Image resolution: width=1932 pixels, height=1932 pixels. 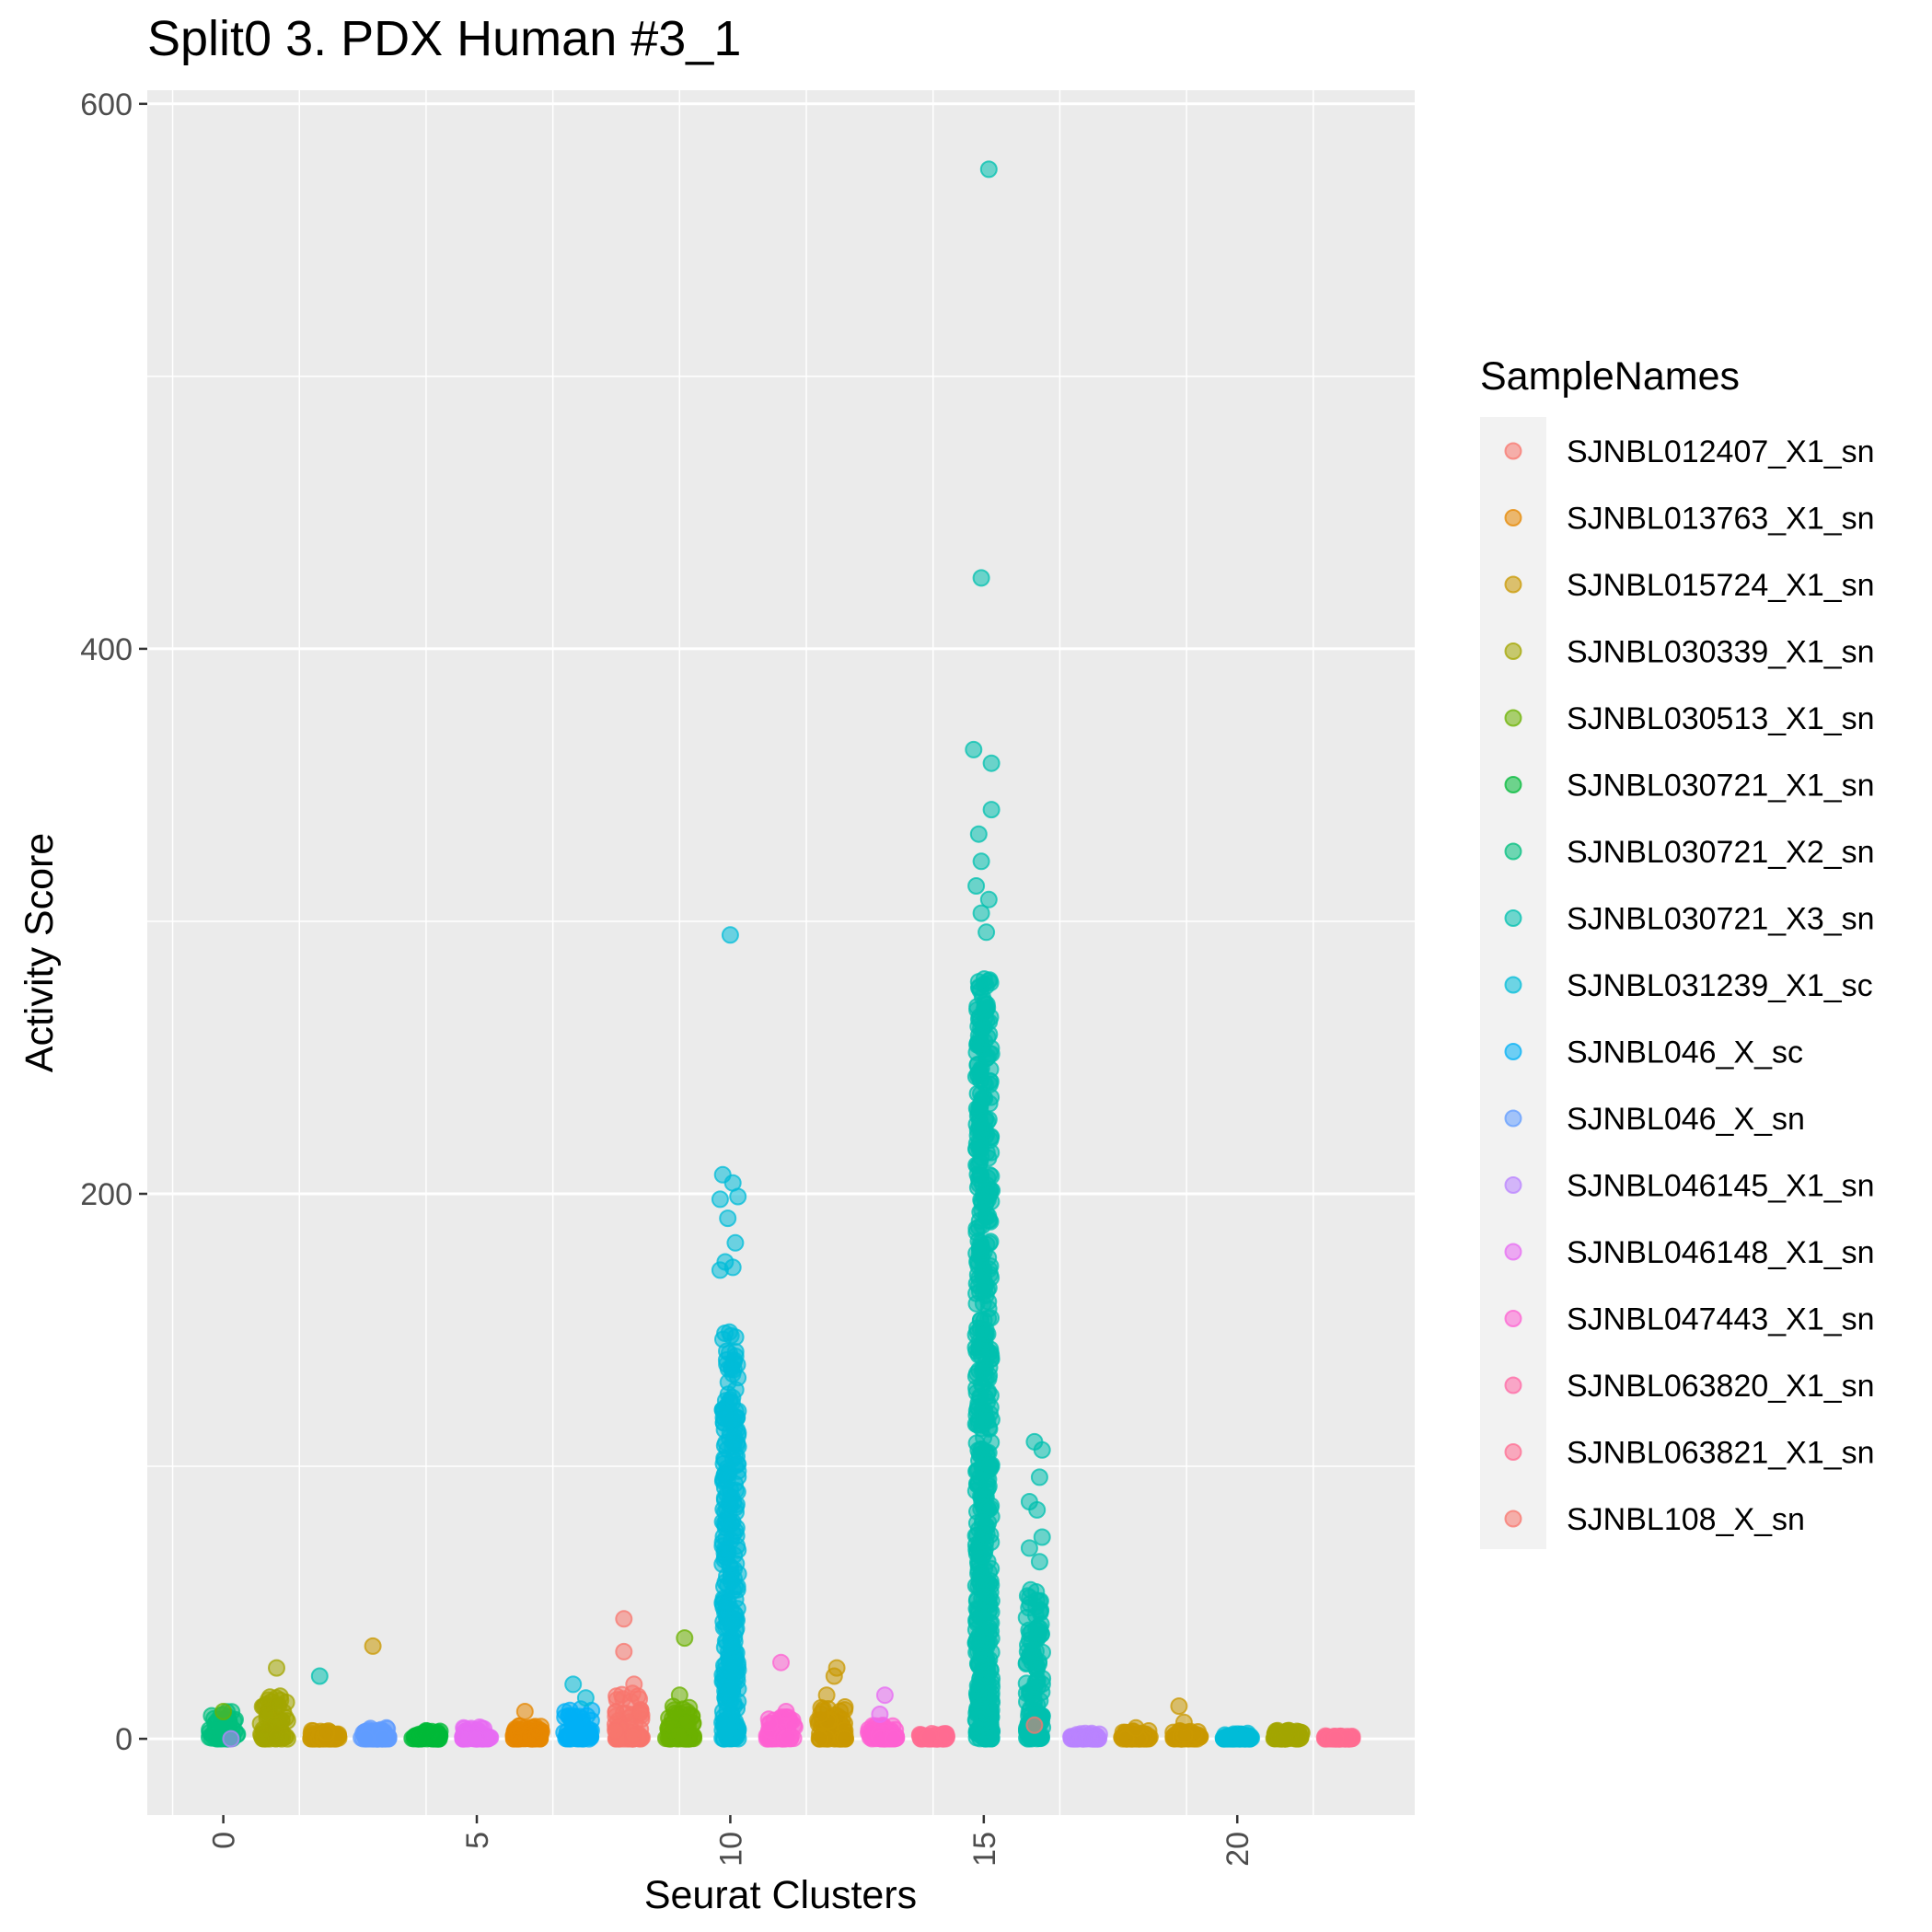 What do you see at coordinates (1721, 853) in the screenshot?
I see `legend-label: SJNBL030721_X2_sn` at bounding box center [1721, 853].